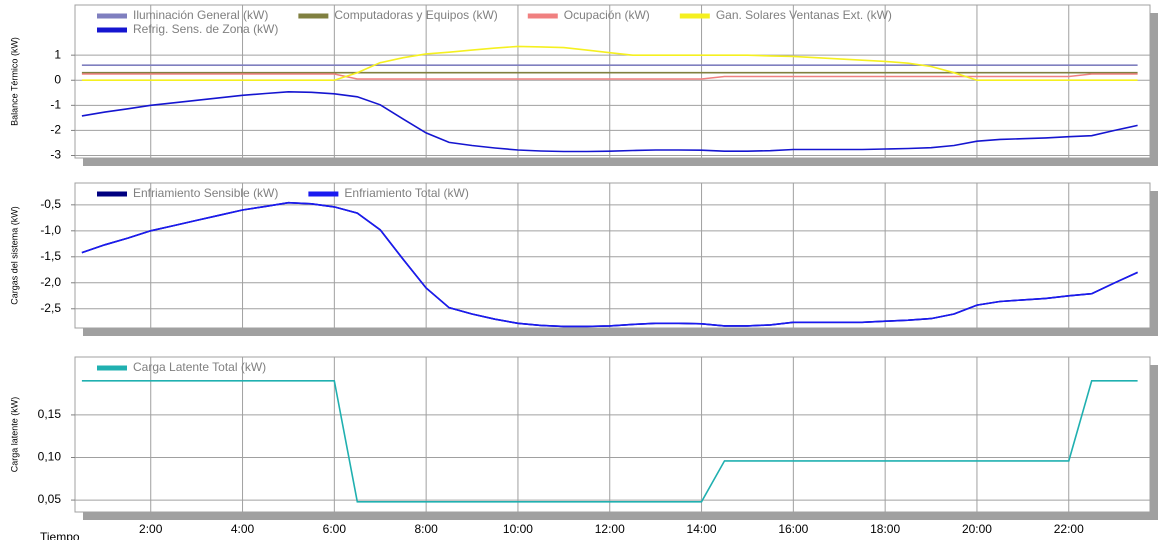 This screenshot has width=1159, height=540. Describe the element at coordinates (415, 15) in the screenshot. I see `legend-label: Computadoras y Equipos (kW)` at that location.